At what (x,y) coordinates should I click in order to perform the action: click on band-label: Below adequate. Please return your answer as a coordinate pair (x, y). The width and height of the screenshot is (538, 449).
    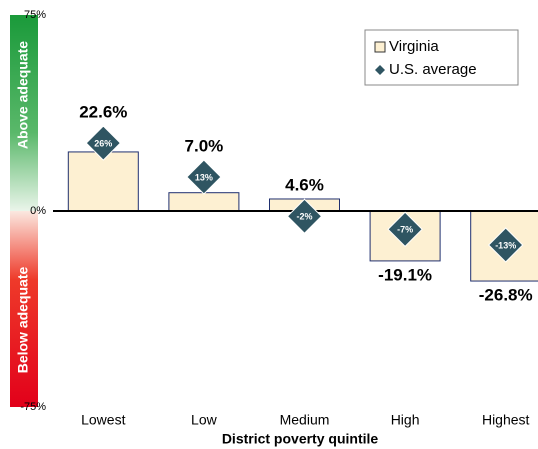
    Looking at the image, I should click on (23, 320).